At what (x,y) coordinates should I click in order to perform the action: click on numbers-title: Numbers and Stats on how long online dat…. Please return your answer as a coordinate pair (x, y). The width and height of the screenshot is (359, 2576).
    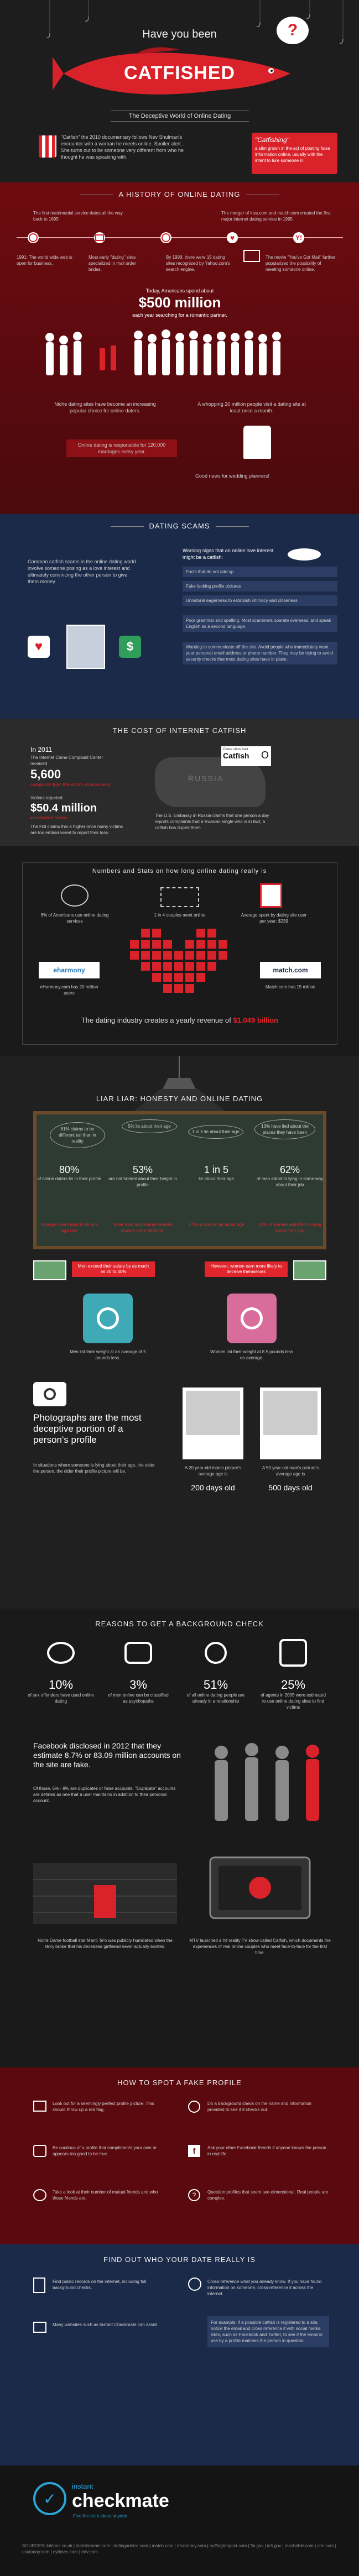
    Looking at the image, I should click on (179, 871).